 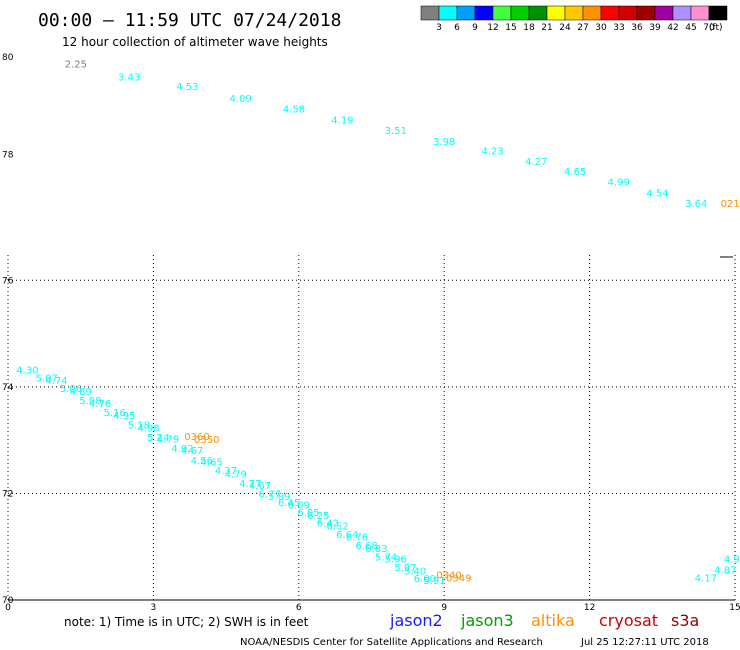 What do you see at coordinates (444, 142) in the screenshot?
I see `wave-height-label: 3.98` at bounding box center [444, 142].